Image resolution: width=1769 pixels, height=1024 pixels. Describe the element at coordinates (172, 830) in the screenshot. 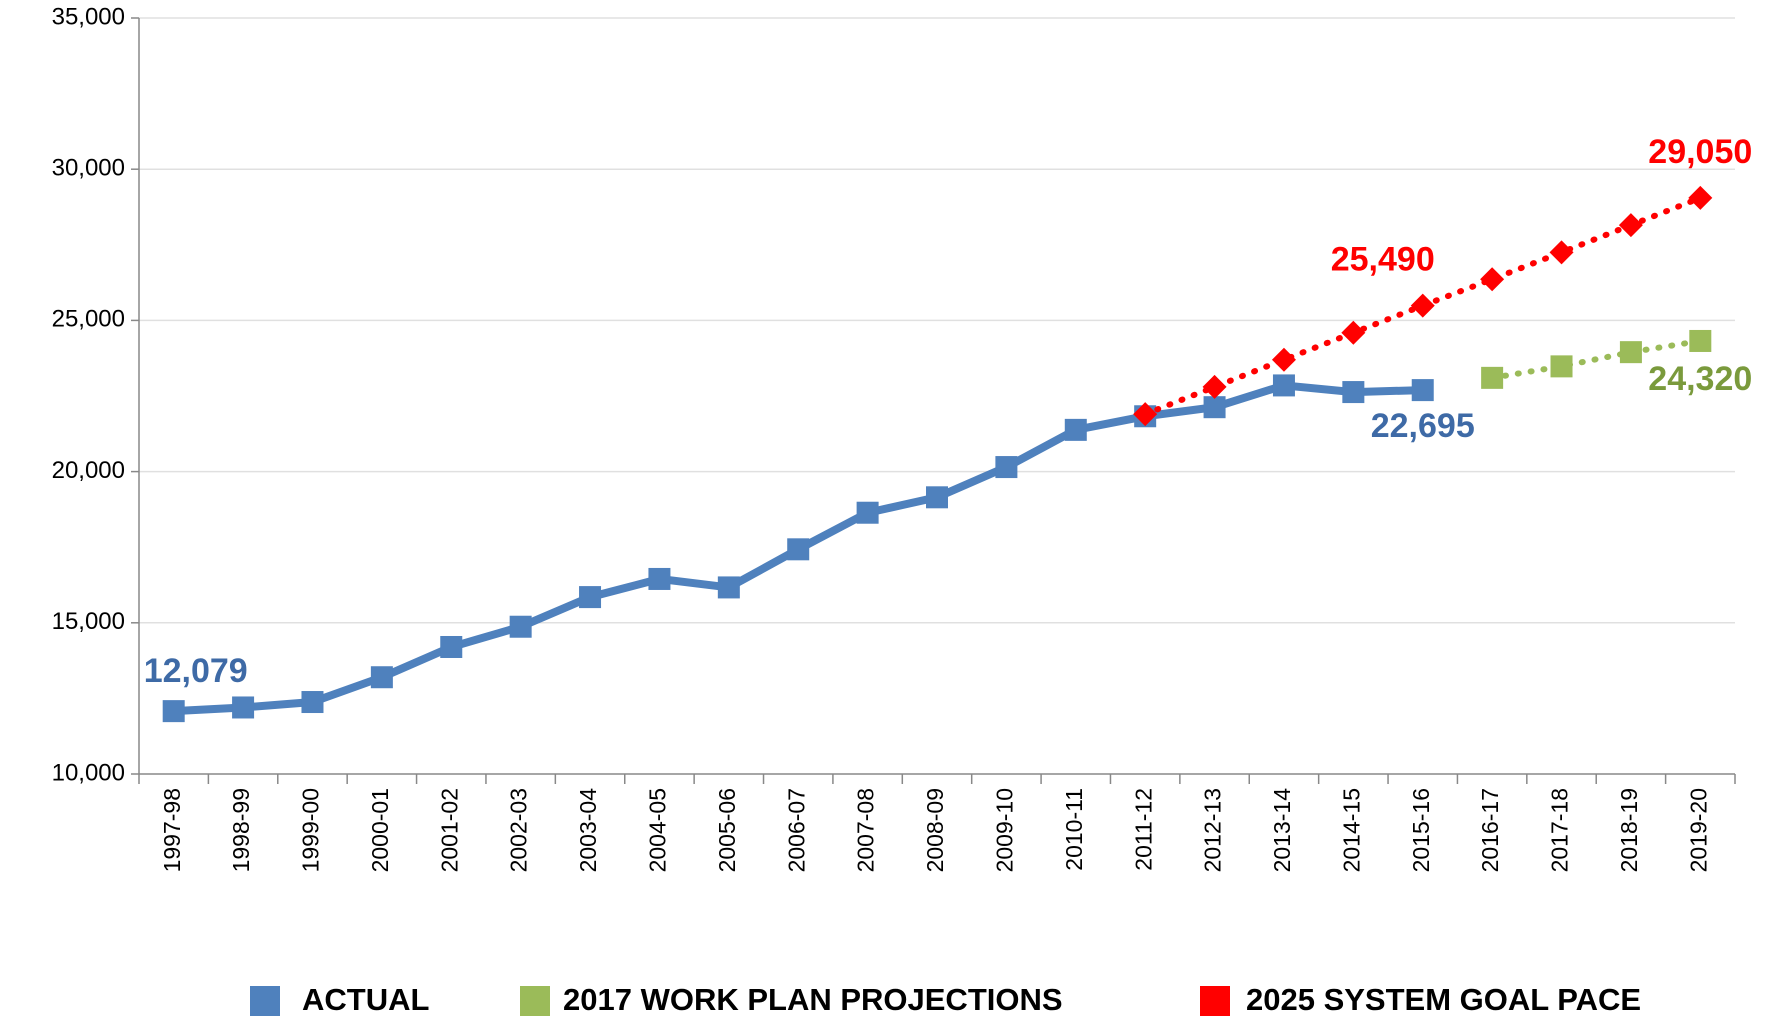

I see `x-tick-label: 1997-98` at that location.